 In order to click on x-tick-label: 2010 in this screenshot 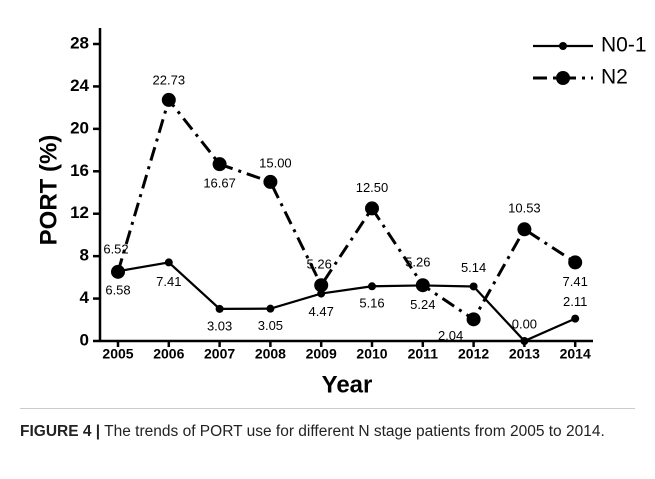, I will do `click(371, 354)`.